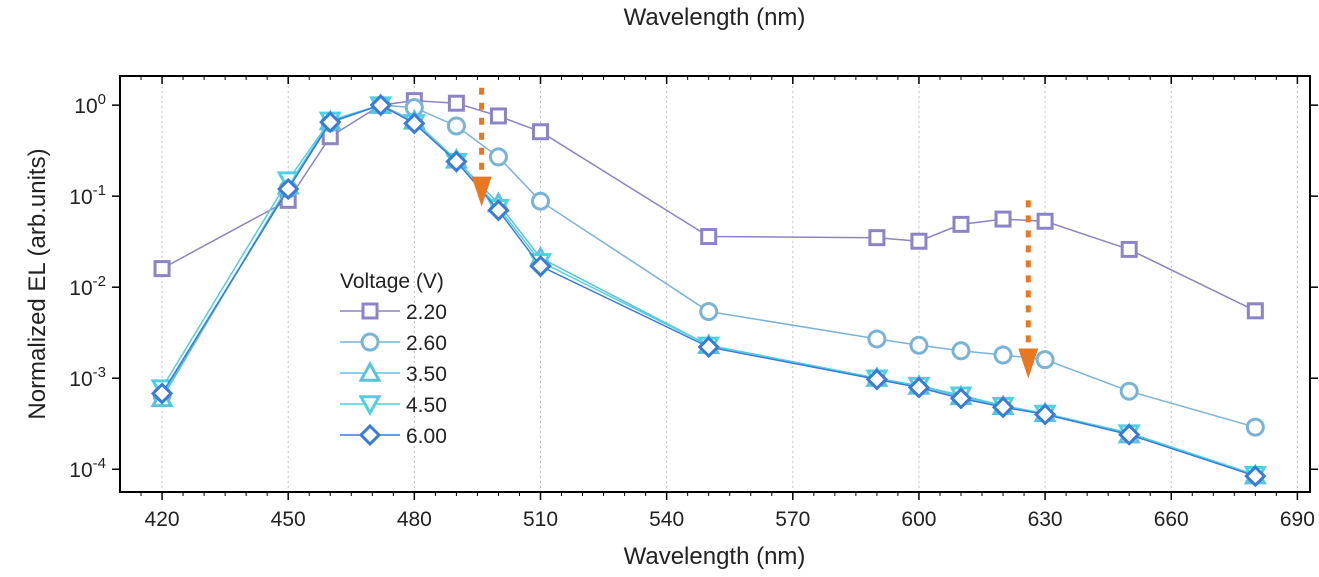 Image resolution: width=1319 pixels, height=577 pixels. What do you see at coordinates (90, 104) in the screenshot?
I see `y-tick-label: 10⁰` at bounding box center [90, 104].